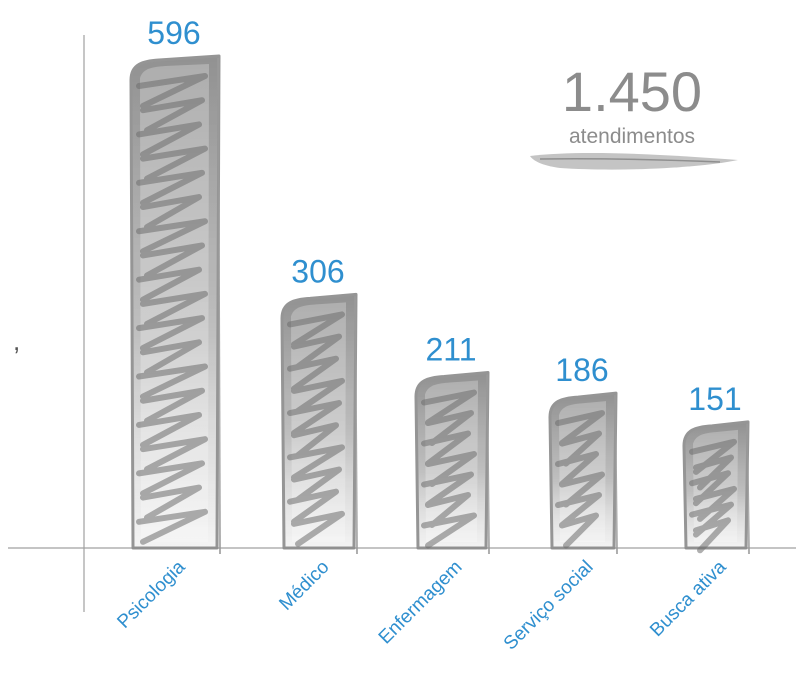 The height and width of the screenshot is (697, 796). I want to click on total-underline-brush, so click(634, 161).